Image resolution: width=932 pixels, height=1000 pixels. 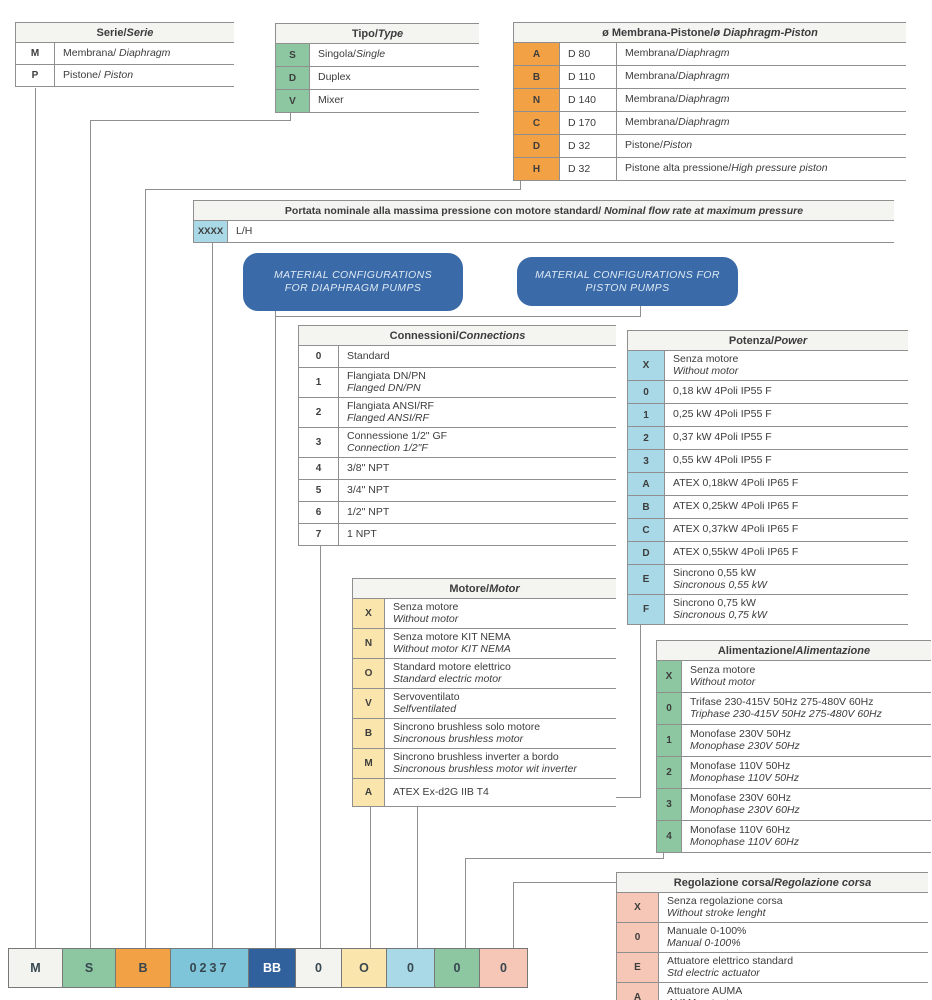 What do you see at coordinates (272, 968) in the screenshot?
I see `code-strip-cell: BB` at bounding box center [272, 968].